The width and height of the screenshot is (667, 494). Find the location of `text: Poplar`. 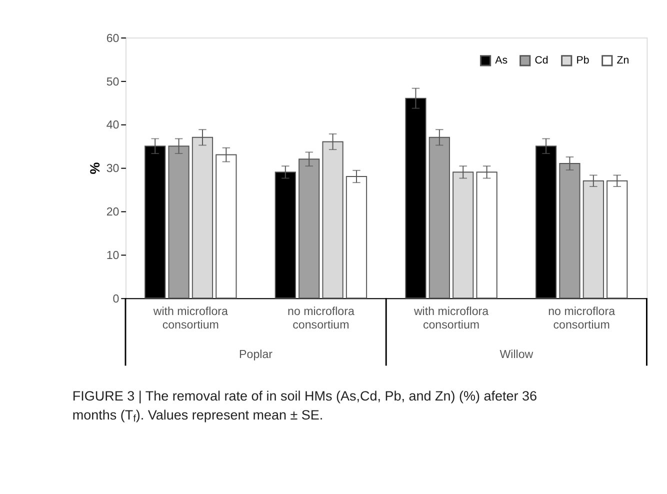

text: Poplar is located at coordinates (256, 354).